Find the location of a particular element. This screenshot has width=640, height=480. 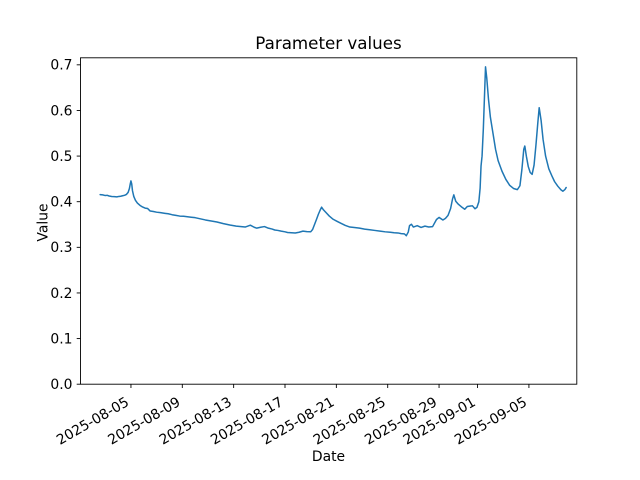

y-tick-label: 0.7 is located at coordinates (61, 66).